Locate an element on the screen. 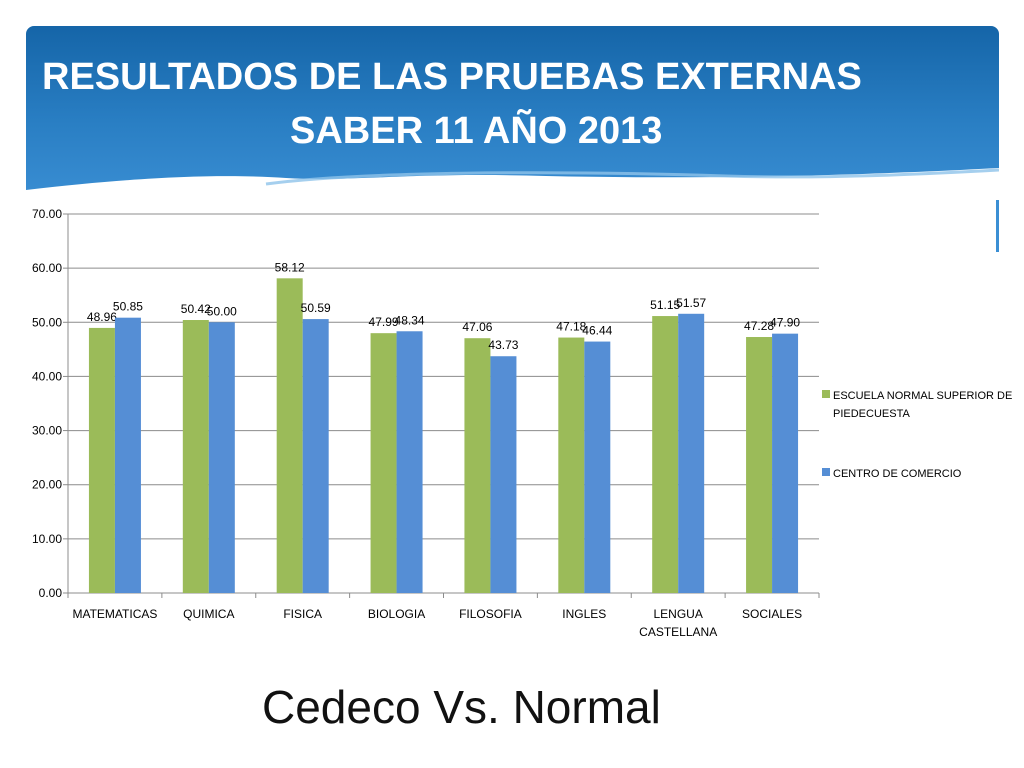 The width and height of the screenshot is (1024, 768). x-category-label: CASTELLANA is located at coordinates (678, 632).